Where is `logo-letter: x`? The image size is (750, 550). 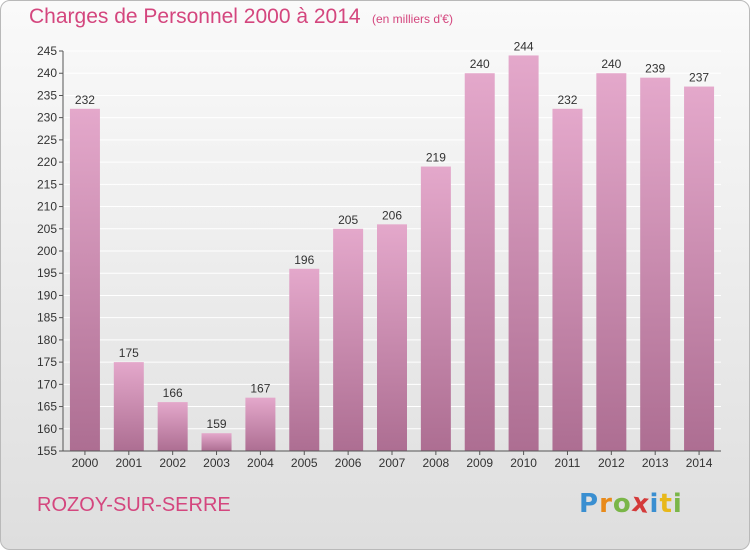
logo-letter: x is located at coordinates (640, 504).